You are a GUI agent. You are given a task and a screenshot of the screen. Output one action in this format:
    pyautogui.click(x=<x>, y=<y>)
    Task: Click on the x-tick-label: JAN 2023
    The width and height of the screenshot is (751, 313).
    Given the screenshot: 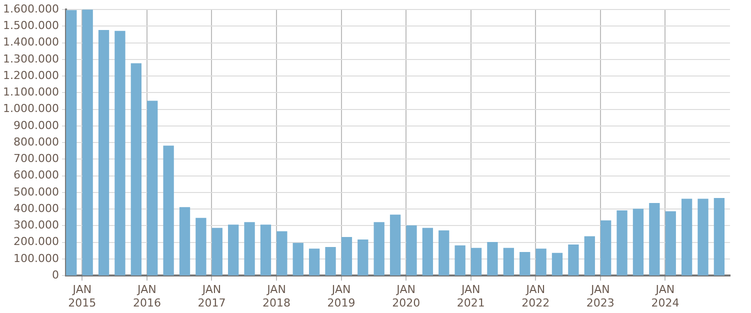 What is the action you would take?
    pyautogui.click(x=600, y=296)
    